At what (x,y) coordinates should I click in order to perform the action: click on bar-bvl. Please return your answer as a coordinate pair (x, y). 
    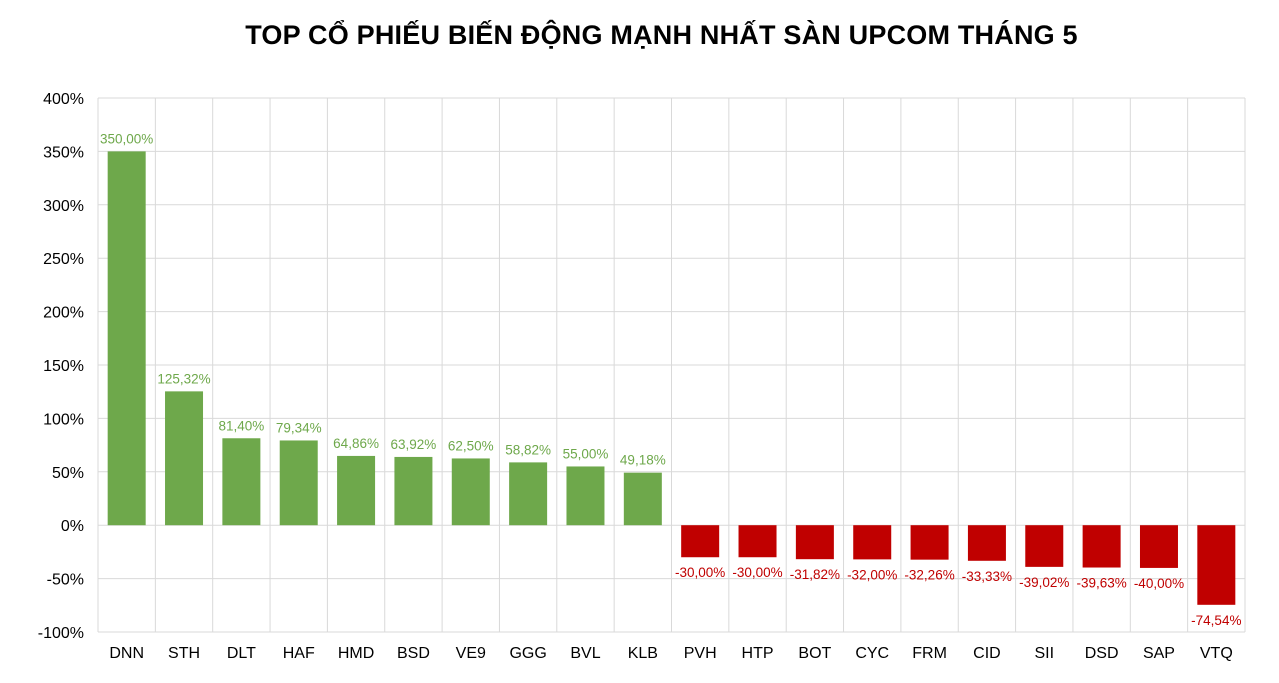
    Looking at the image, I should click on (585, 496).